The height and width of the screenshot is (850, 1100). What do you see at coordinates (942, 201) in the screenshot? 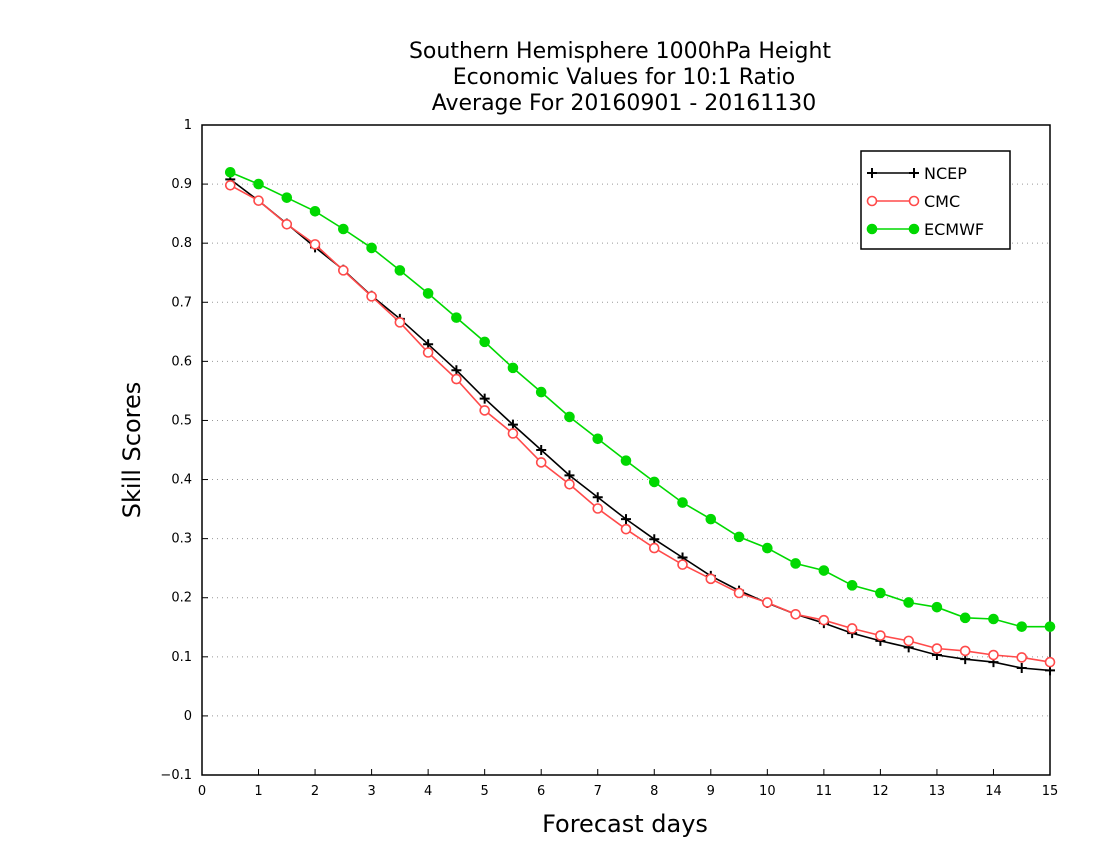
I see `legend-label-cmc: CMC` at bounding box center [942, 201].